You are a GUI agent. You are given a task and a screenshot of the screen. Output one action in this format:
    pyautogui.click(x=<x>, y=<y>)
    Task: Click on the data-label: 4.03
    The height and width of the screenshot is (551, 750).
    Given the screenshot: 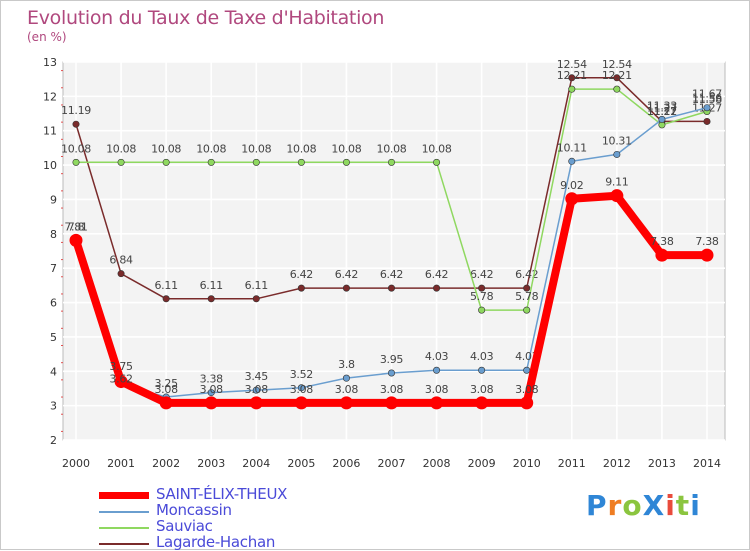 What is the action you would take?
    pyautogui.click(x=437, y=356)
    